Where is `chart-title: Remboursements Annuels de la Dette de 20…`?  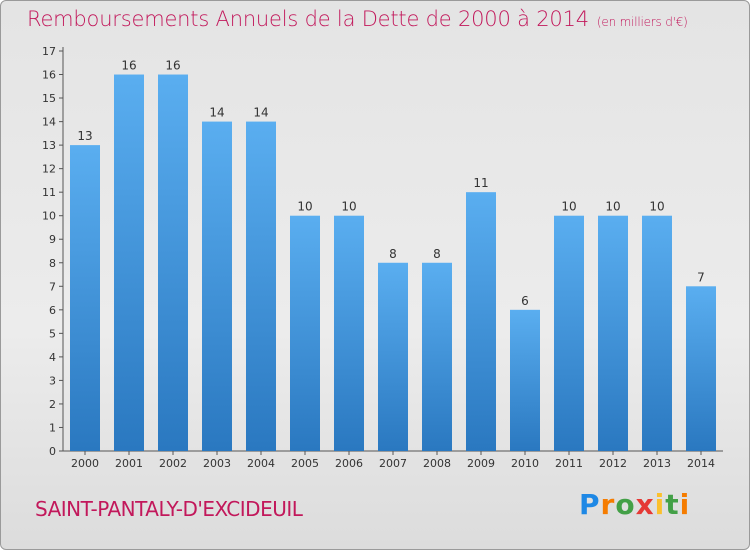 chart-title: Remboursements Annuels de la Dette de 20… is located at coordinates (357, 19).